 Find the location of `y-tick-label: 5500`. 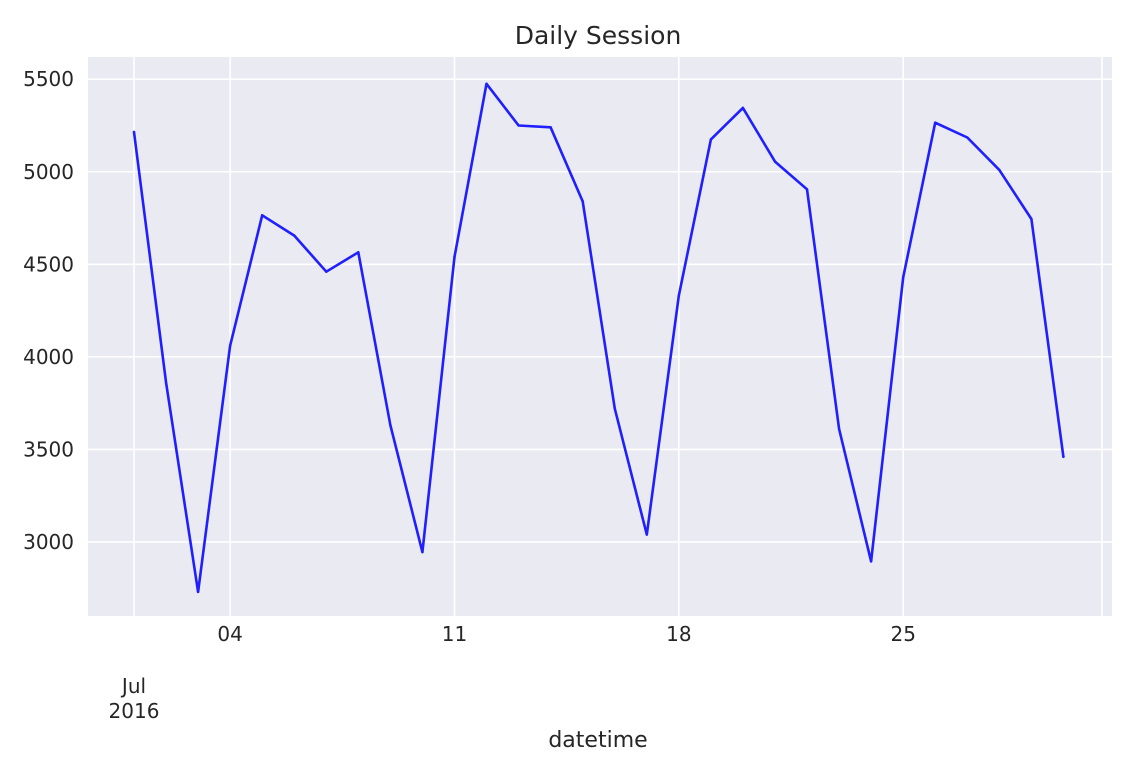

y-tick-label: 5500 is located at coordinates (48, 79).